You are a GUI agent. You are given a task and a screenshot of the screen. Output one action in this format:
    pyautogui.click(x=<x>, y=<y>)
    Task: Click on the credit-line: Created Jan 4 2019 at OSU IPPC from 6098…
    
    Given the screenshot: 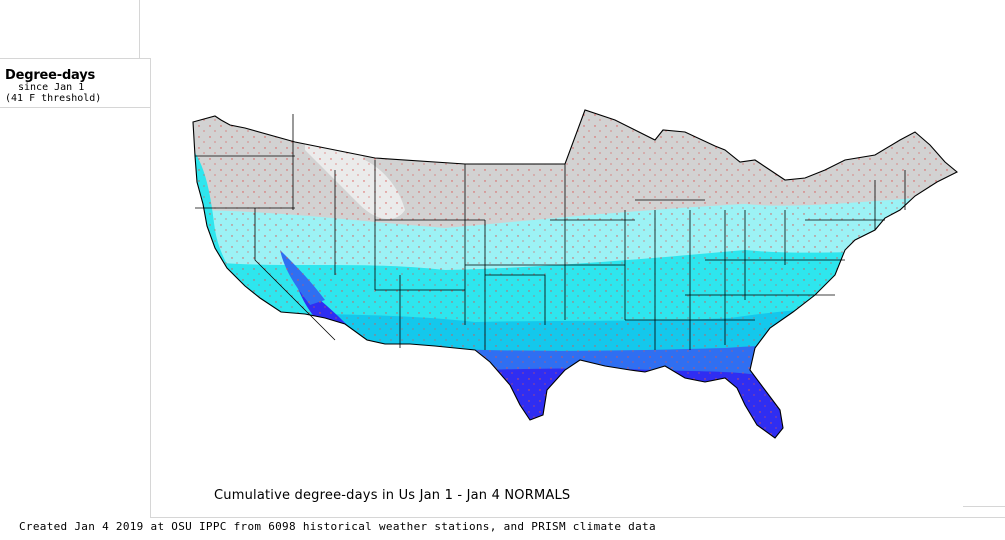 What is the action you would take?
    pyautogui.click(x=337, y=526)
    